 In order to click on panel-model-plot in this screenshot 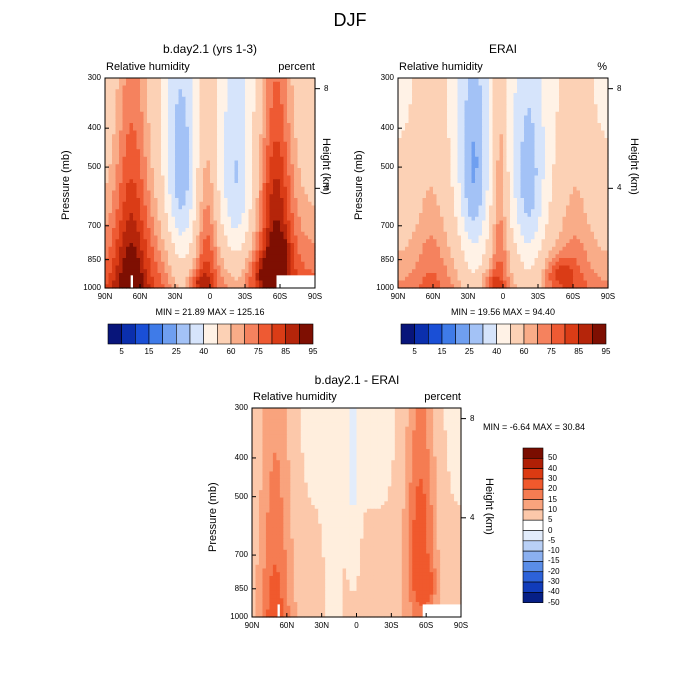, I will do `click(212, 183)`.